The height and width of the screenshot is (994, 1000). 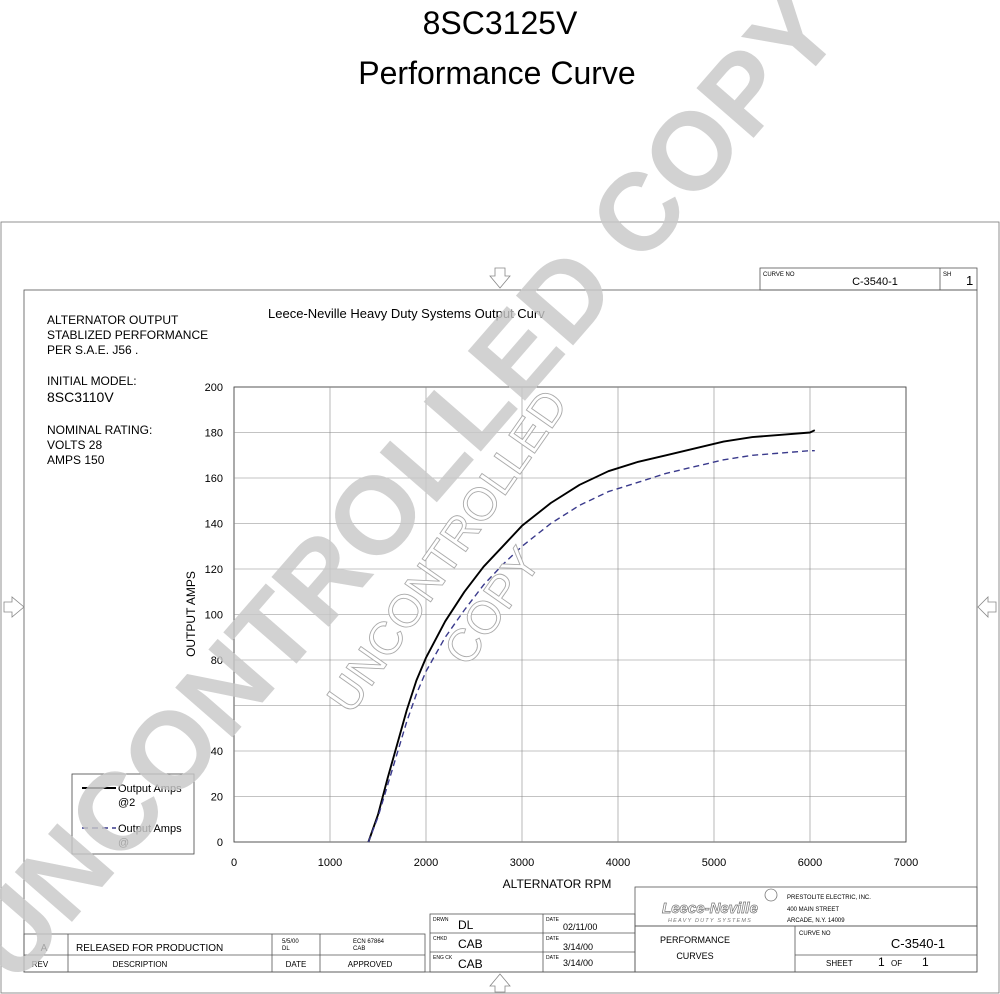 I want to click on company-logo-text: Leece-Neville, so click(x=710, y=908).